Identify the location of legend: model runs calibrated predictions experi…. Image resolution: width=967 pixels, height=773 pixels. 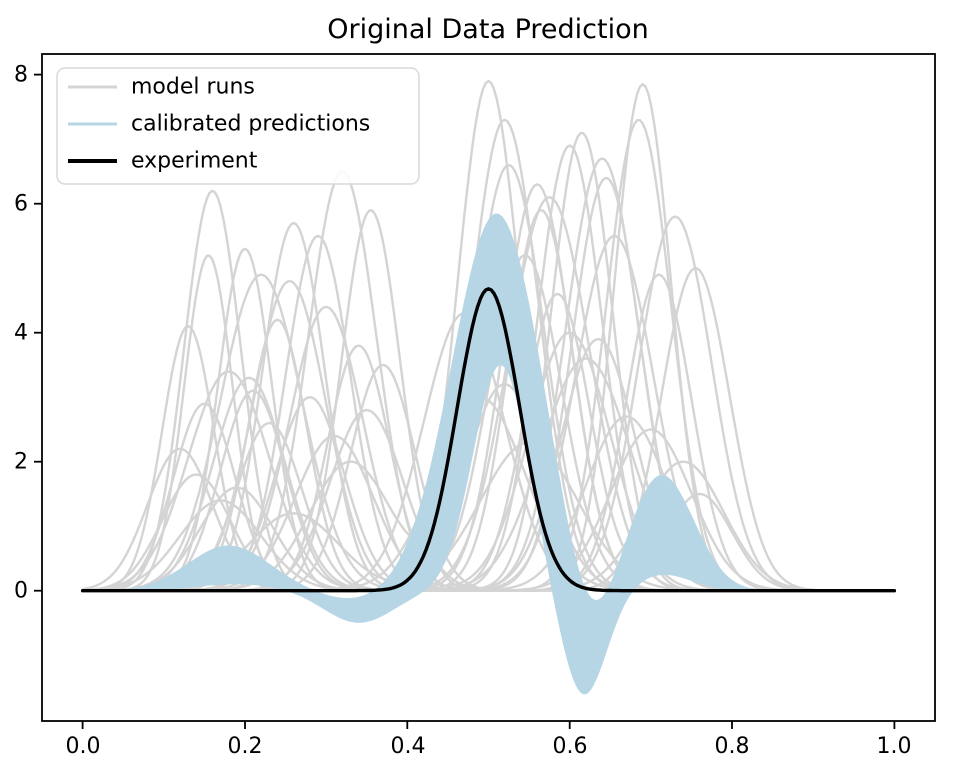
(238, 126).